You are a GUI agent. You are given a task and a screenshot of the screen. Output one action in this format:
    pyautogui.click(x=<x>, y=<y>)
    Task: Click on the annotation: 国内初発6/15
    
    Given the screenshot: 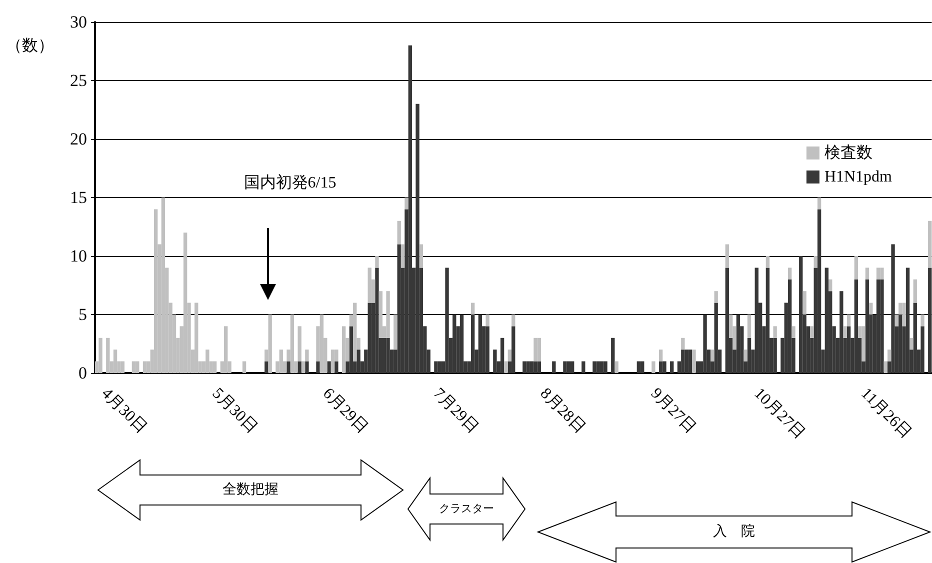 What is the action you would take?
    pyautogui.click(x=290, y=183)
    